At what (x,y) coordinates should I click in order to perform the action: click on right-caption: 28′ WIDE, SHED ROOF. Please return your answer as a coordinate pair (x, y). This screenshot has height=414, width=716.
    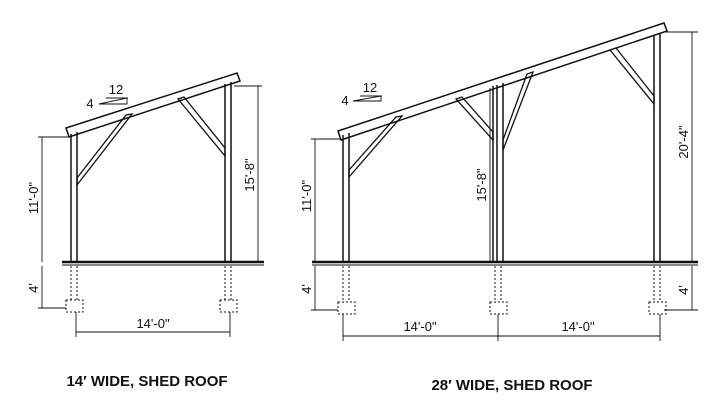
    Looking at the image, I should click on (511, 385).